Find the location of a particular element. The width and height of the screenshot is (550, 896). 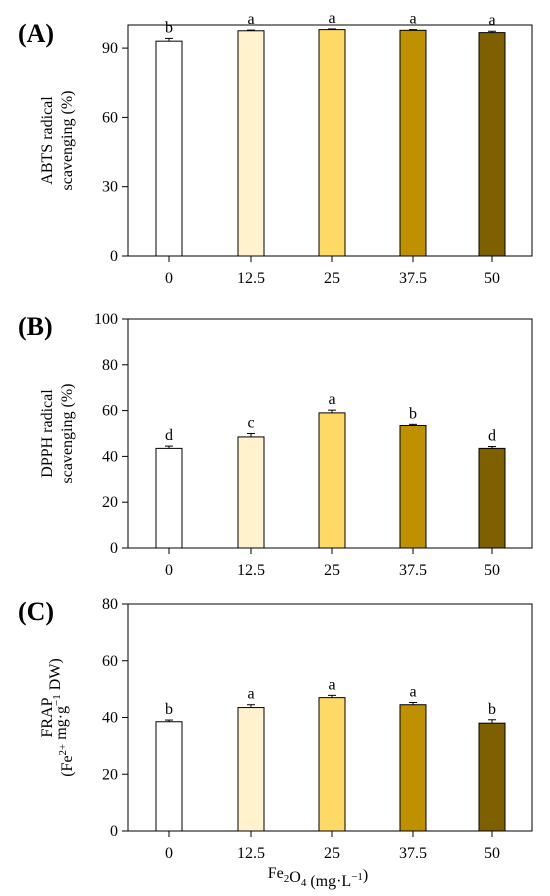

panel-label: (C) is located at coordinates (36, 611).